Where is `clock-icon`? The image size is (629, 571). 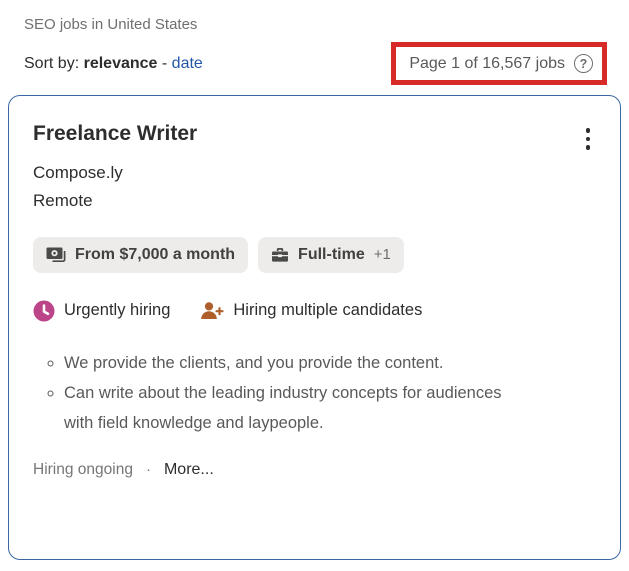 clock-icon is located at coordinates (44, 311).